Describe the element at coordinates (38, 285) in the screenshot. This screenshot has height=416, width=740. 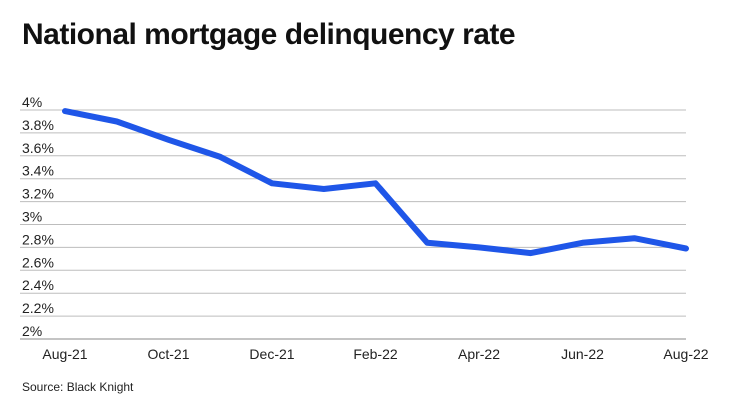
I see `y-tick-label: 2.4%` at that location.